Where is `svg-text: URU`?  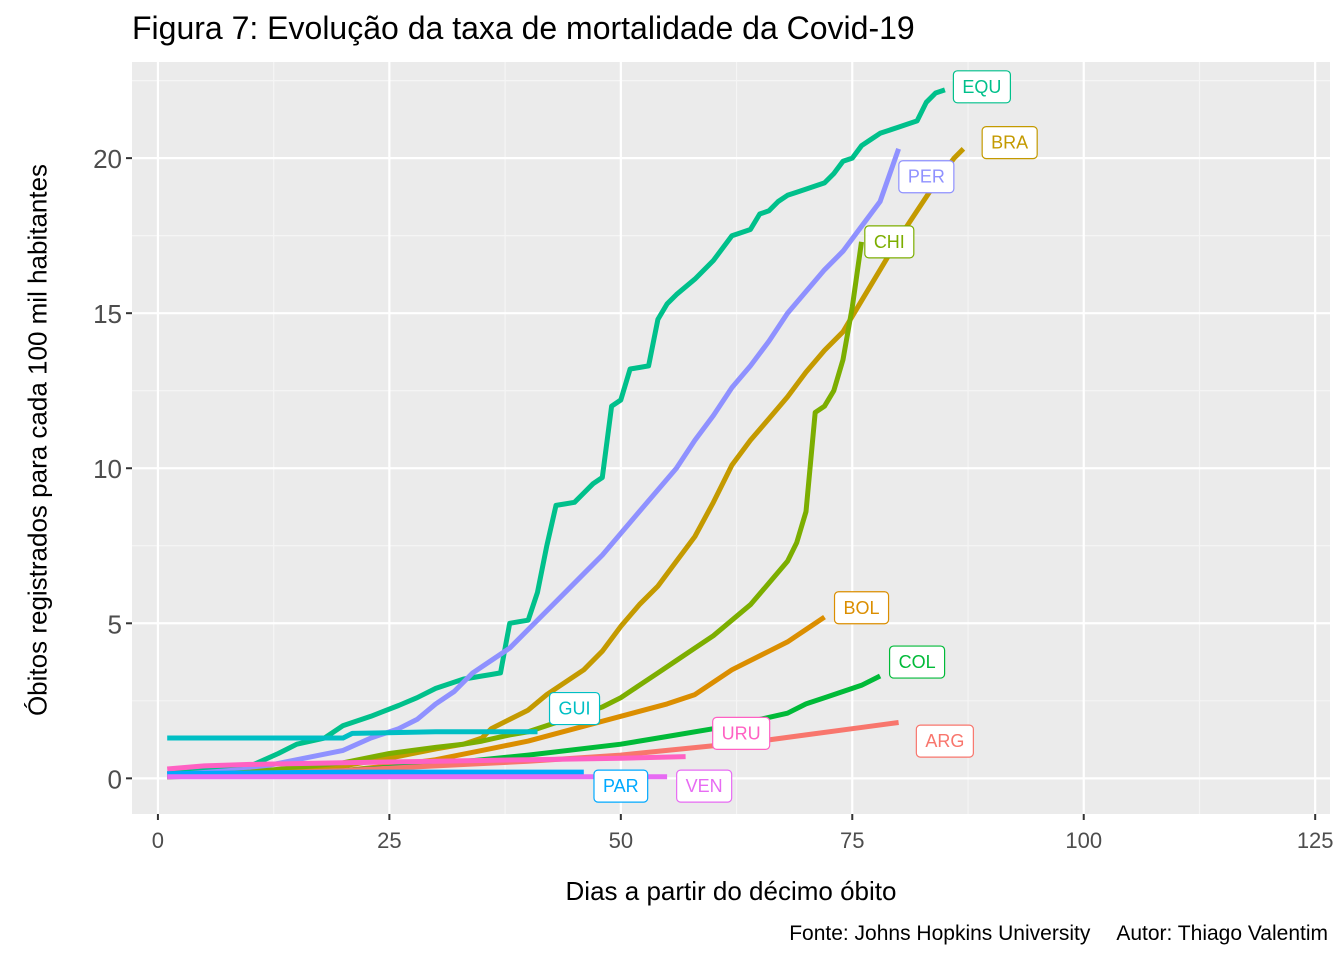 svg-text: URU is located at coordinates (741, 733).